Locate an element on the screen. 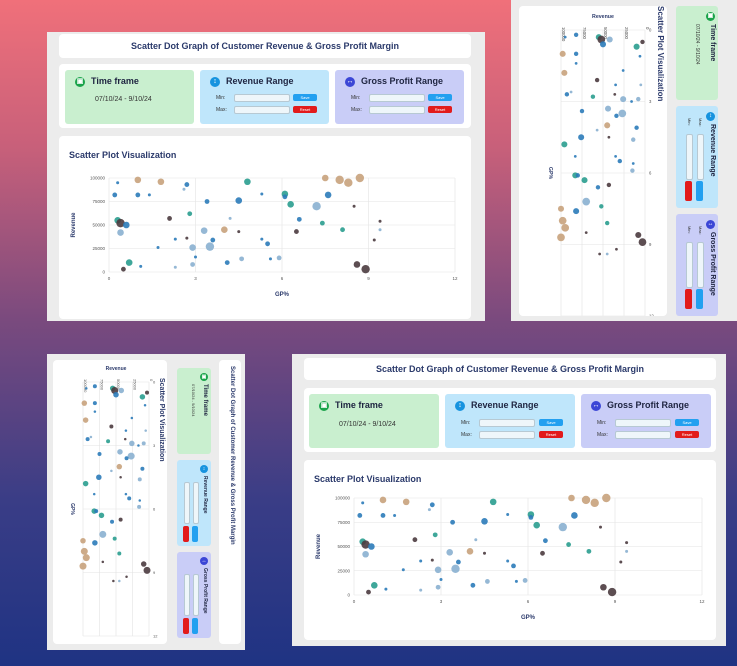  calendar-icon: ▣ is located at coordinates (80, 82).